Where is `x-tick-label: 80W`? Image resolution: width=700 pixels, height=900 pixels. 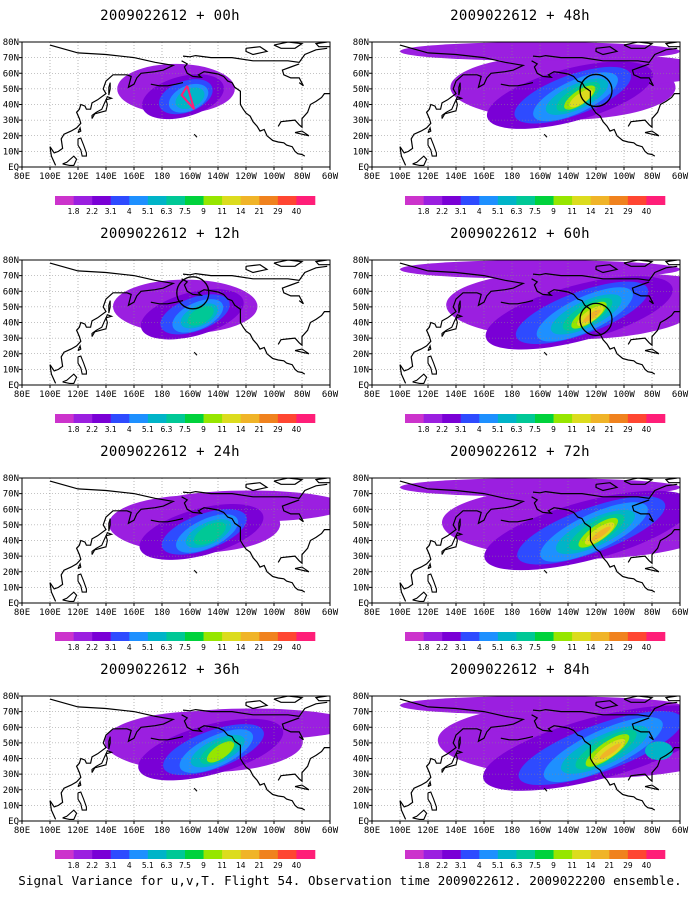
x-tick-label: 80W is located at coordinates (652, 831).